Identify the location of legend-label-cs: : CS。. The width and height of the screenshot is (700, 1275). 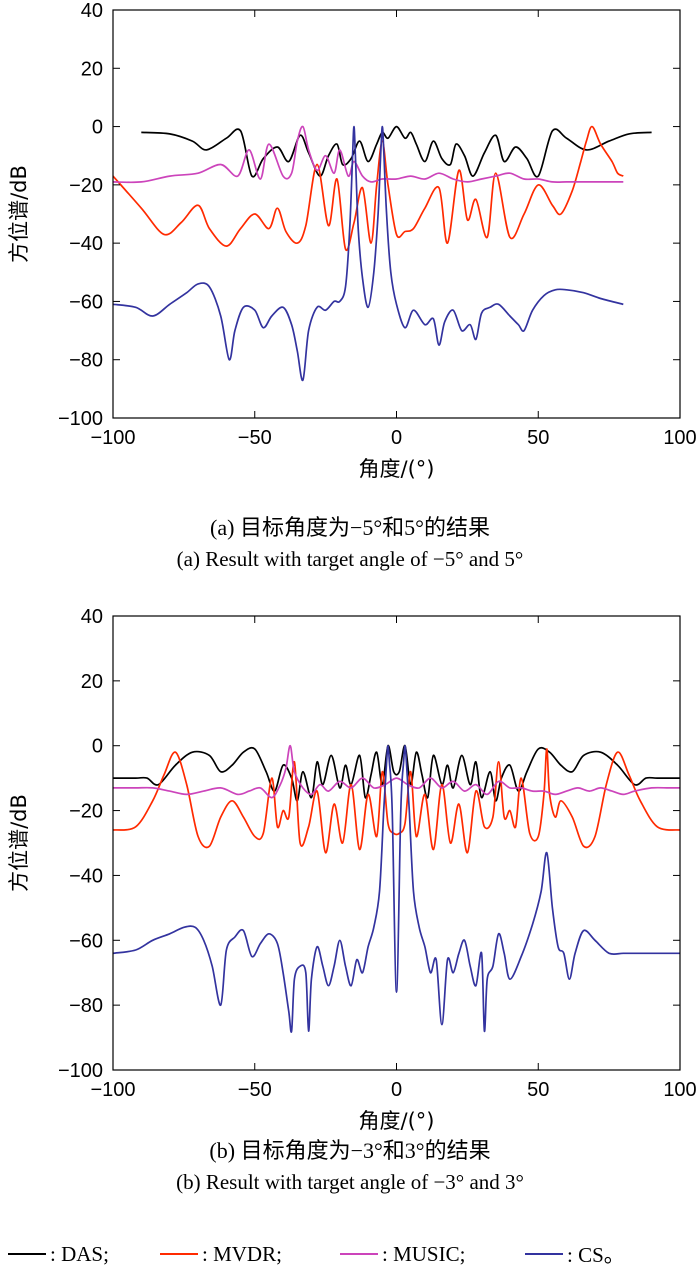
(596, 1255).